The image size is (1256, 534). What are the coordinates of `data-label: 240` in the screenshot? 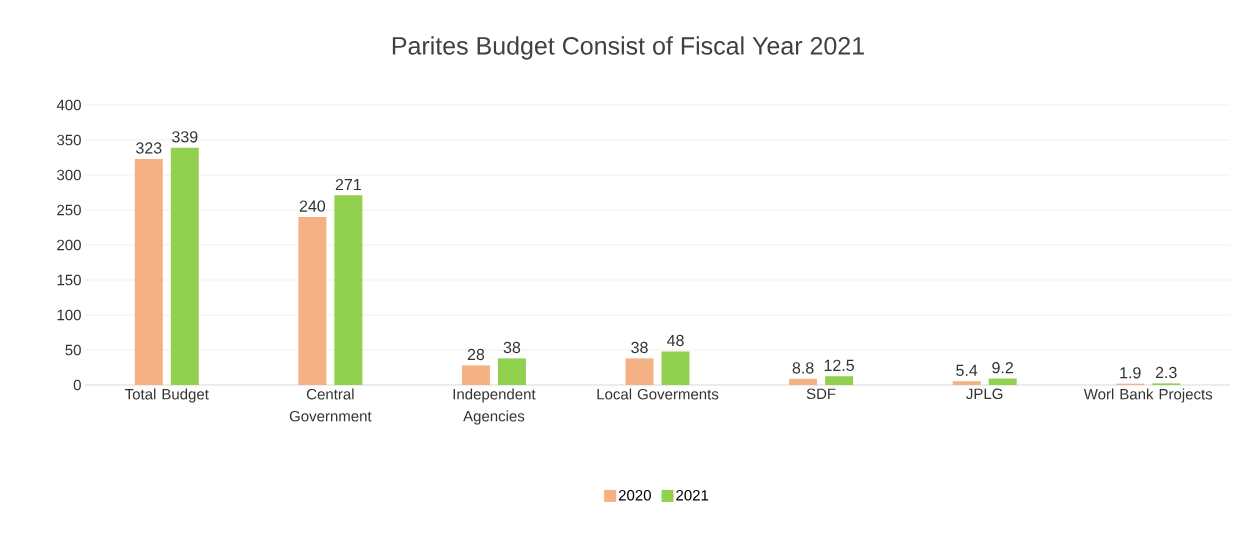 It's located at (312, 206).